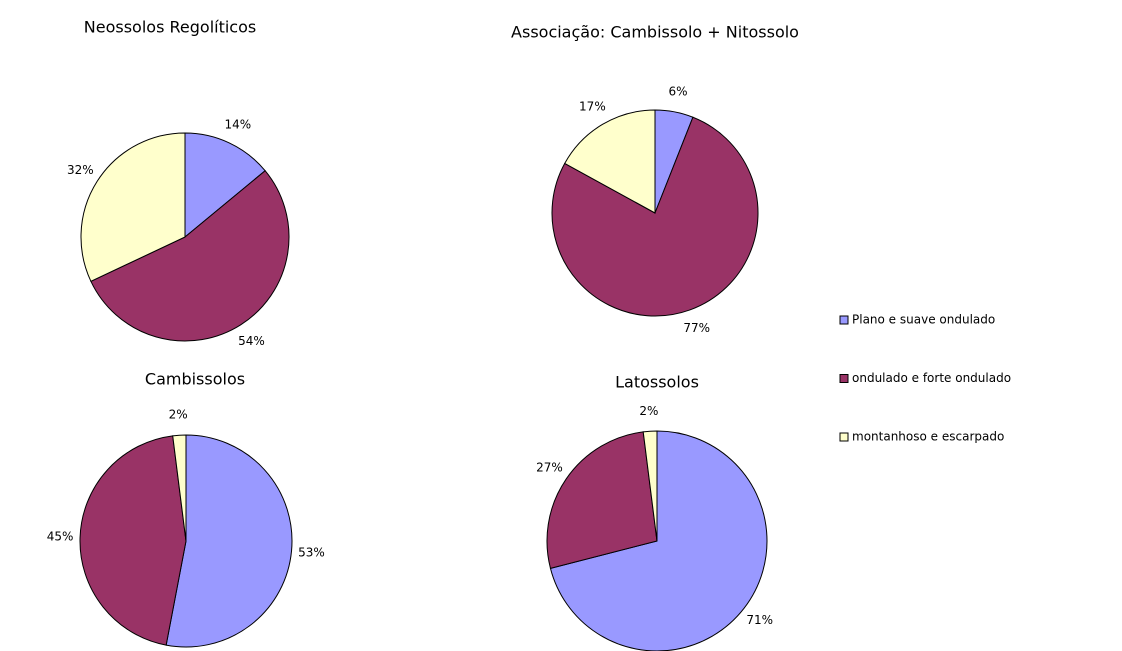  What do you see at coordinates (80, 170) in the screenshot?
I see `data-label: 32%` at bounding box center [80, 170].